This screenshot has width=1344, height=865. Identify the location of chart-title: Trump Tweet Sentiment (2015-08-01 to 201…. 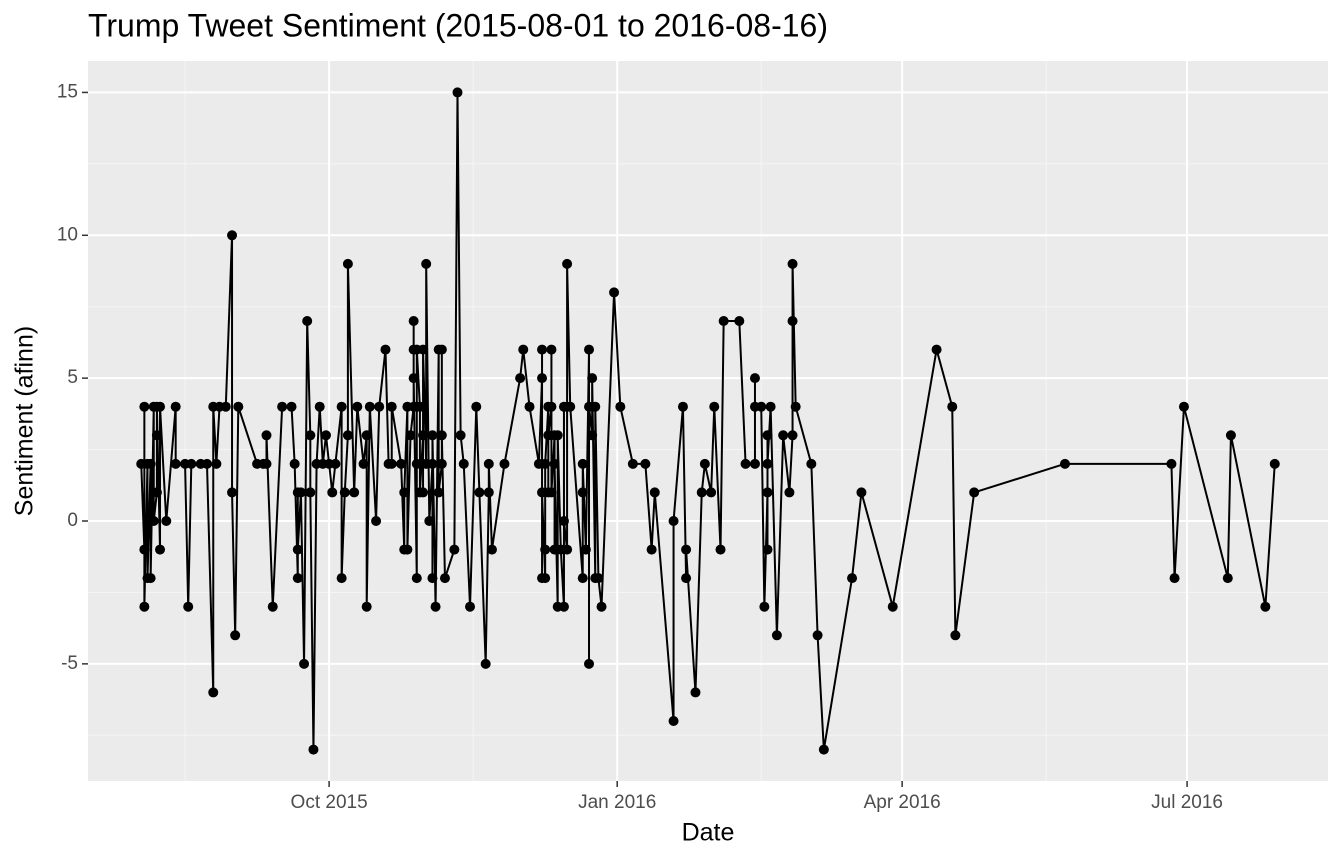
(458, 25).